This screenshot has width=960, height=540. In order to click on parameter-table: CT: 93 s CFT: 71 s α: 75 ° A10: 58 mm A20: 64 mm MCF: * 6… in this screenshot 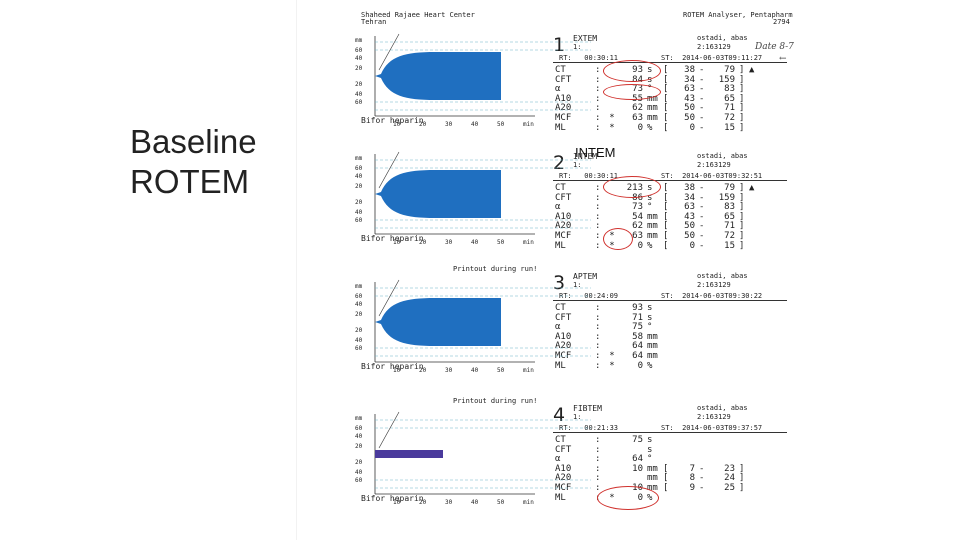, I will do `click(655, 337)`.